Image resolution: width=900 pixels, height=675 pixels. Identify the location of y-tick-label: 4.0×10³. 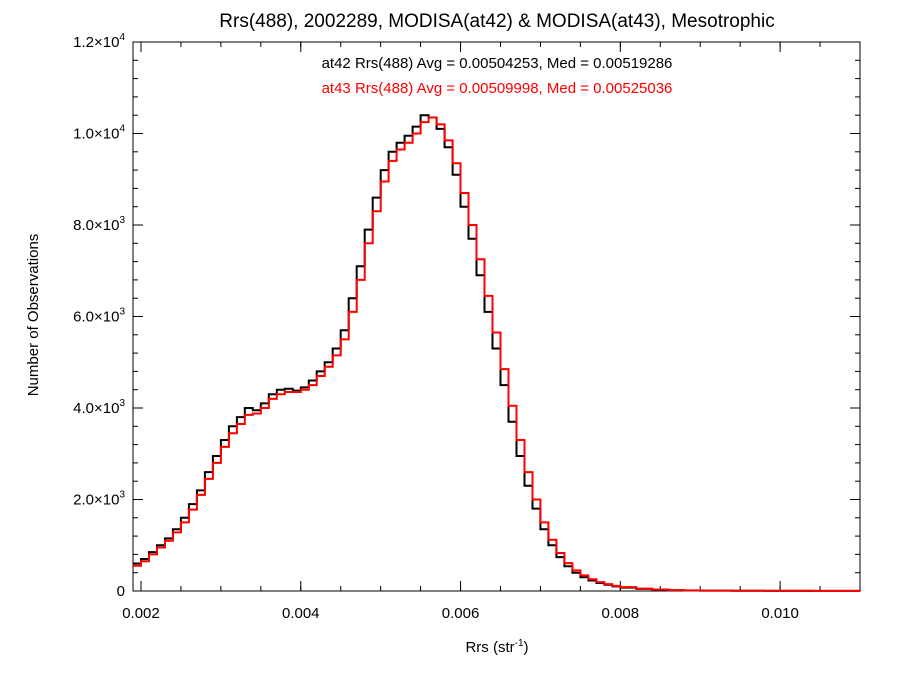
(99, 407).